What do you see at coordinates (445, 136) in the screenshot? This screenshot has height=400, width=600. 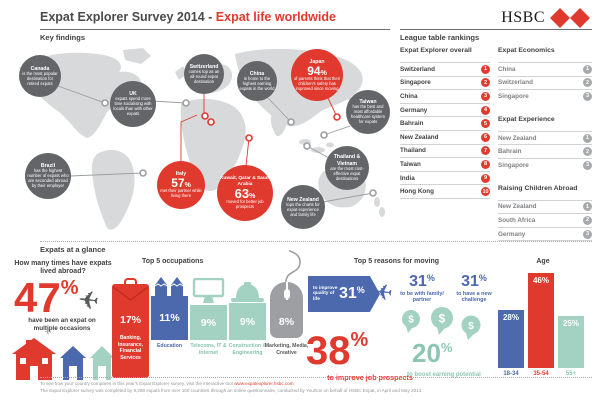 I see `table-row: New Zealand 6` at bounding box center [445, 136].